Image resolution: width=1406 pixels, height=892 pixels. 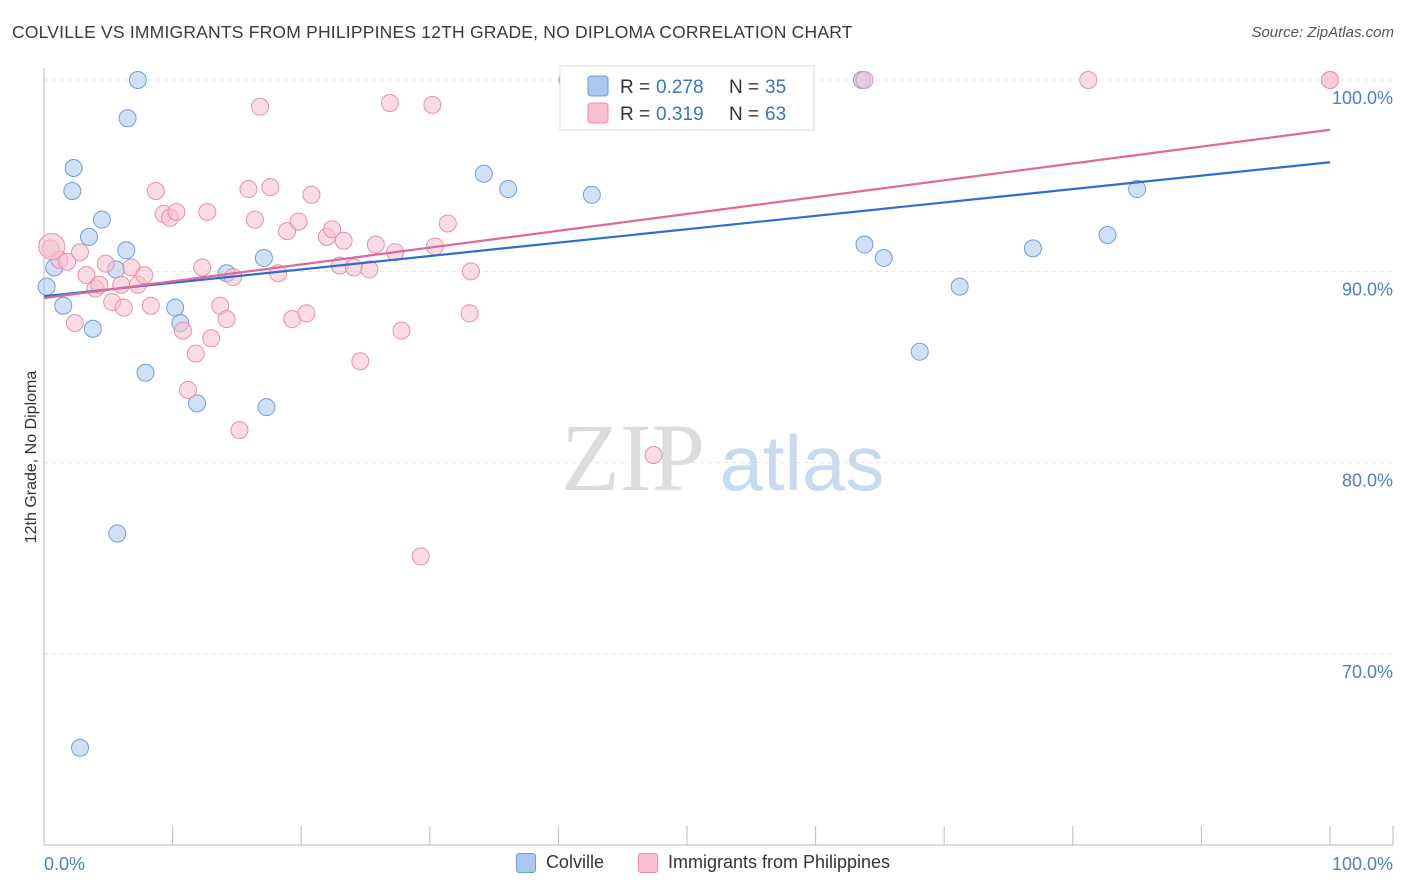 What do you see at coordinates (64, 864) in the screenshot?
I see `x-tick-label-left: 0.0%` at bounding box center [64, 864].